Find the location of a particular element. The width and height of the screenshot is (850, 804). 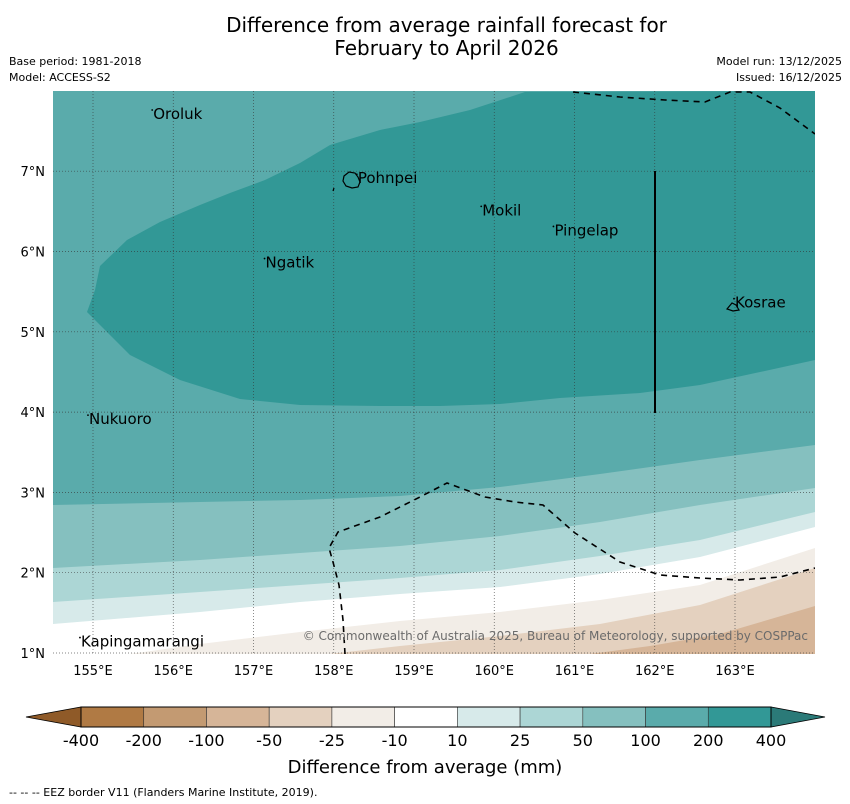

place-label-oroluk: Oroluk is located at coordinates (177, 114).